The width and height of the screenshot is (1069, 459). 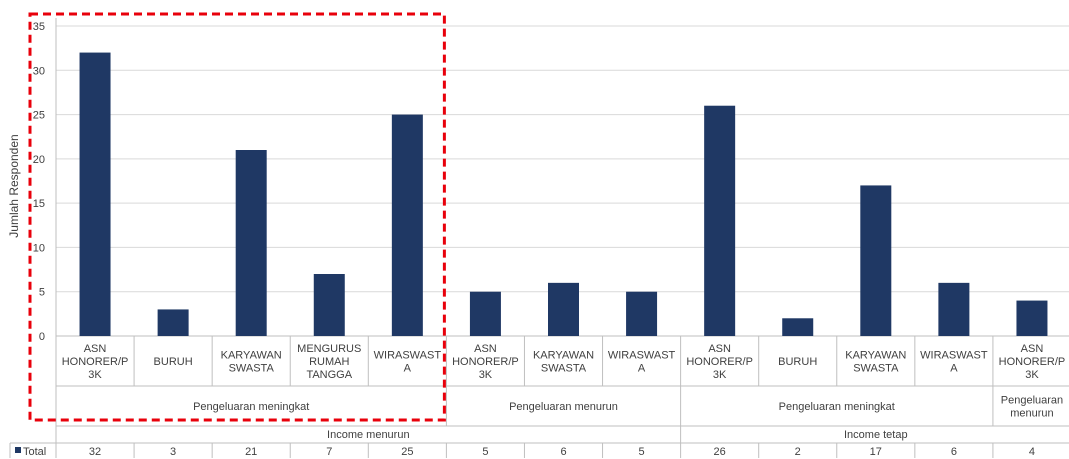 What do you see at coordinates (1032, 401) in the screenshot?
I see `group-label: Pengeluaran` at bounding box center [1032, 401].